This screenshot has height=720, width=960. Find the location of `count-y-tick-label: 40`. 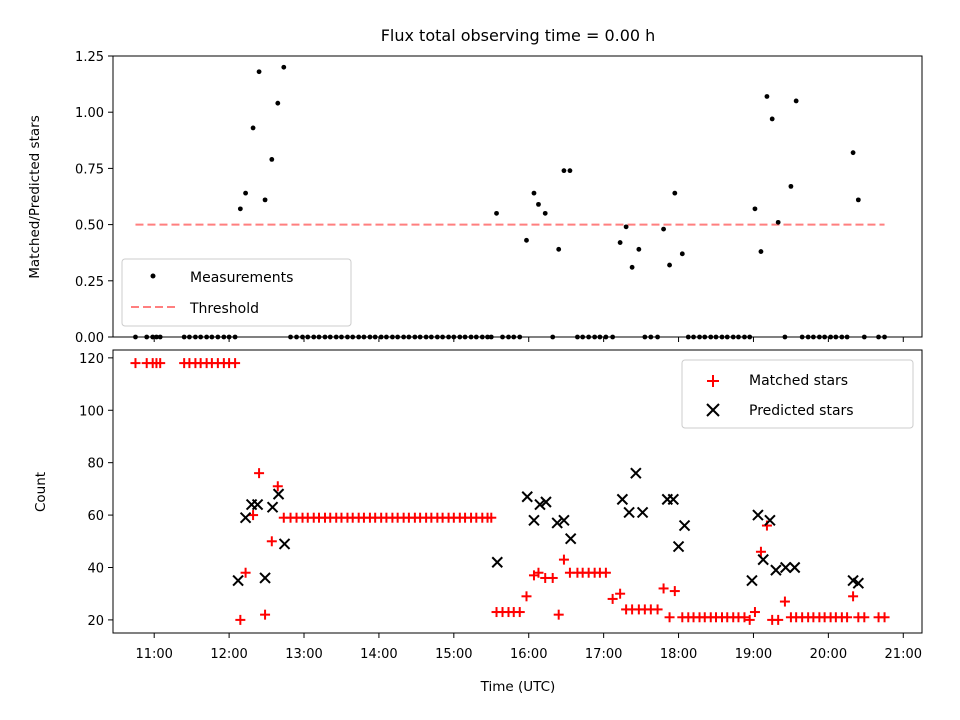

count-y-tick-label: 40 is located at coordinates (95, 568).